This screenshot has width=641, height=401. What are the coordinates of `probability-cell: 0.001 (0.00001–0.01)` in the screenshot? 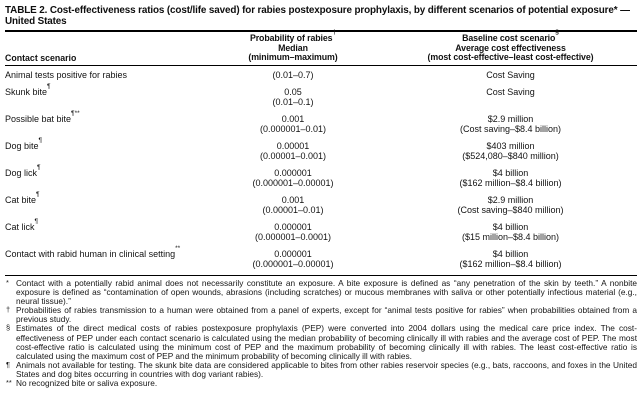 It's located at (293, 205).